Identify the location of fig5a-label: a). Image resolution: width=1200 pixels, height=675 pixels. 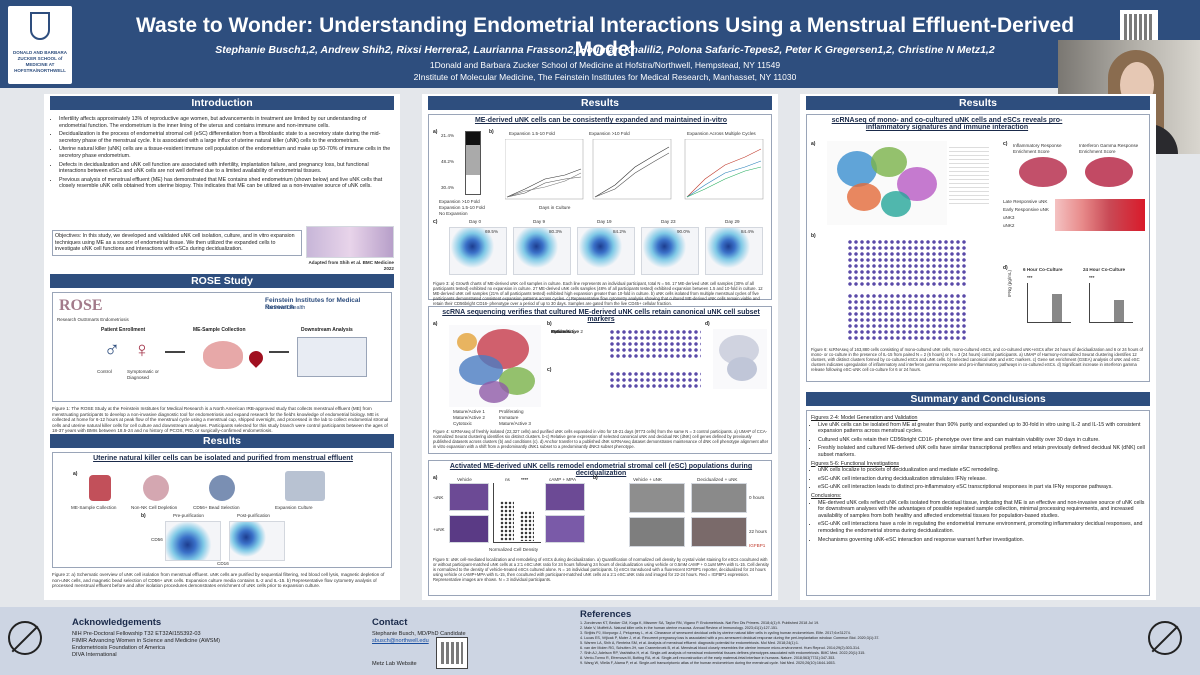
(435, 478).